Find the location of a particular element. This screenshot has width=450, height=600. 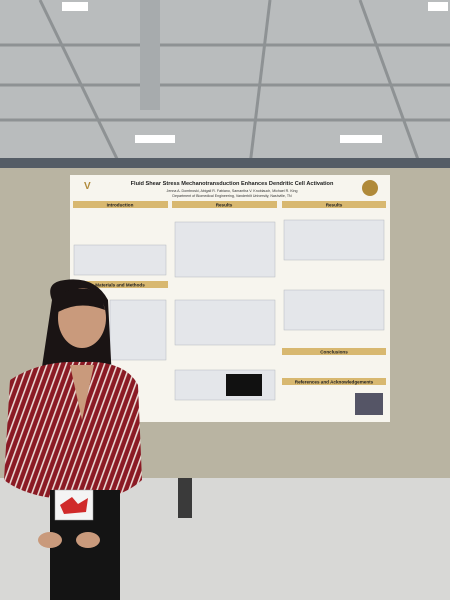

microscopy-image is located at coordinates (244, 385).